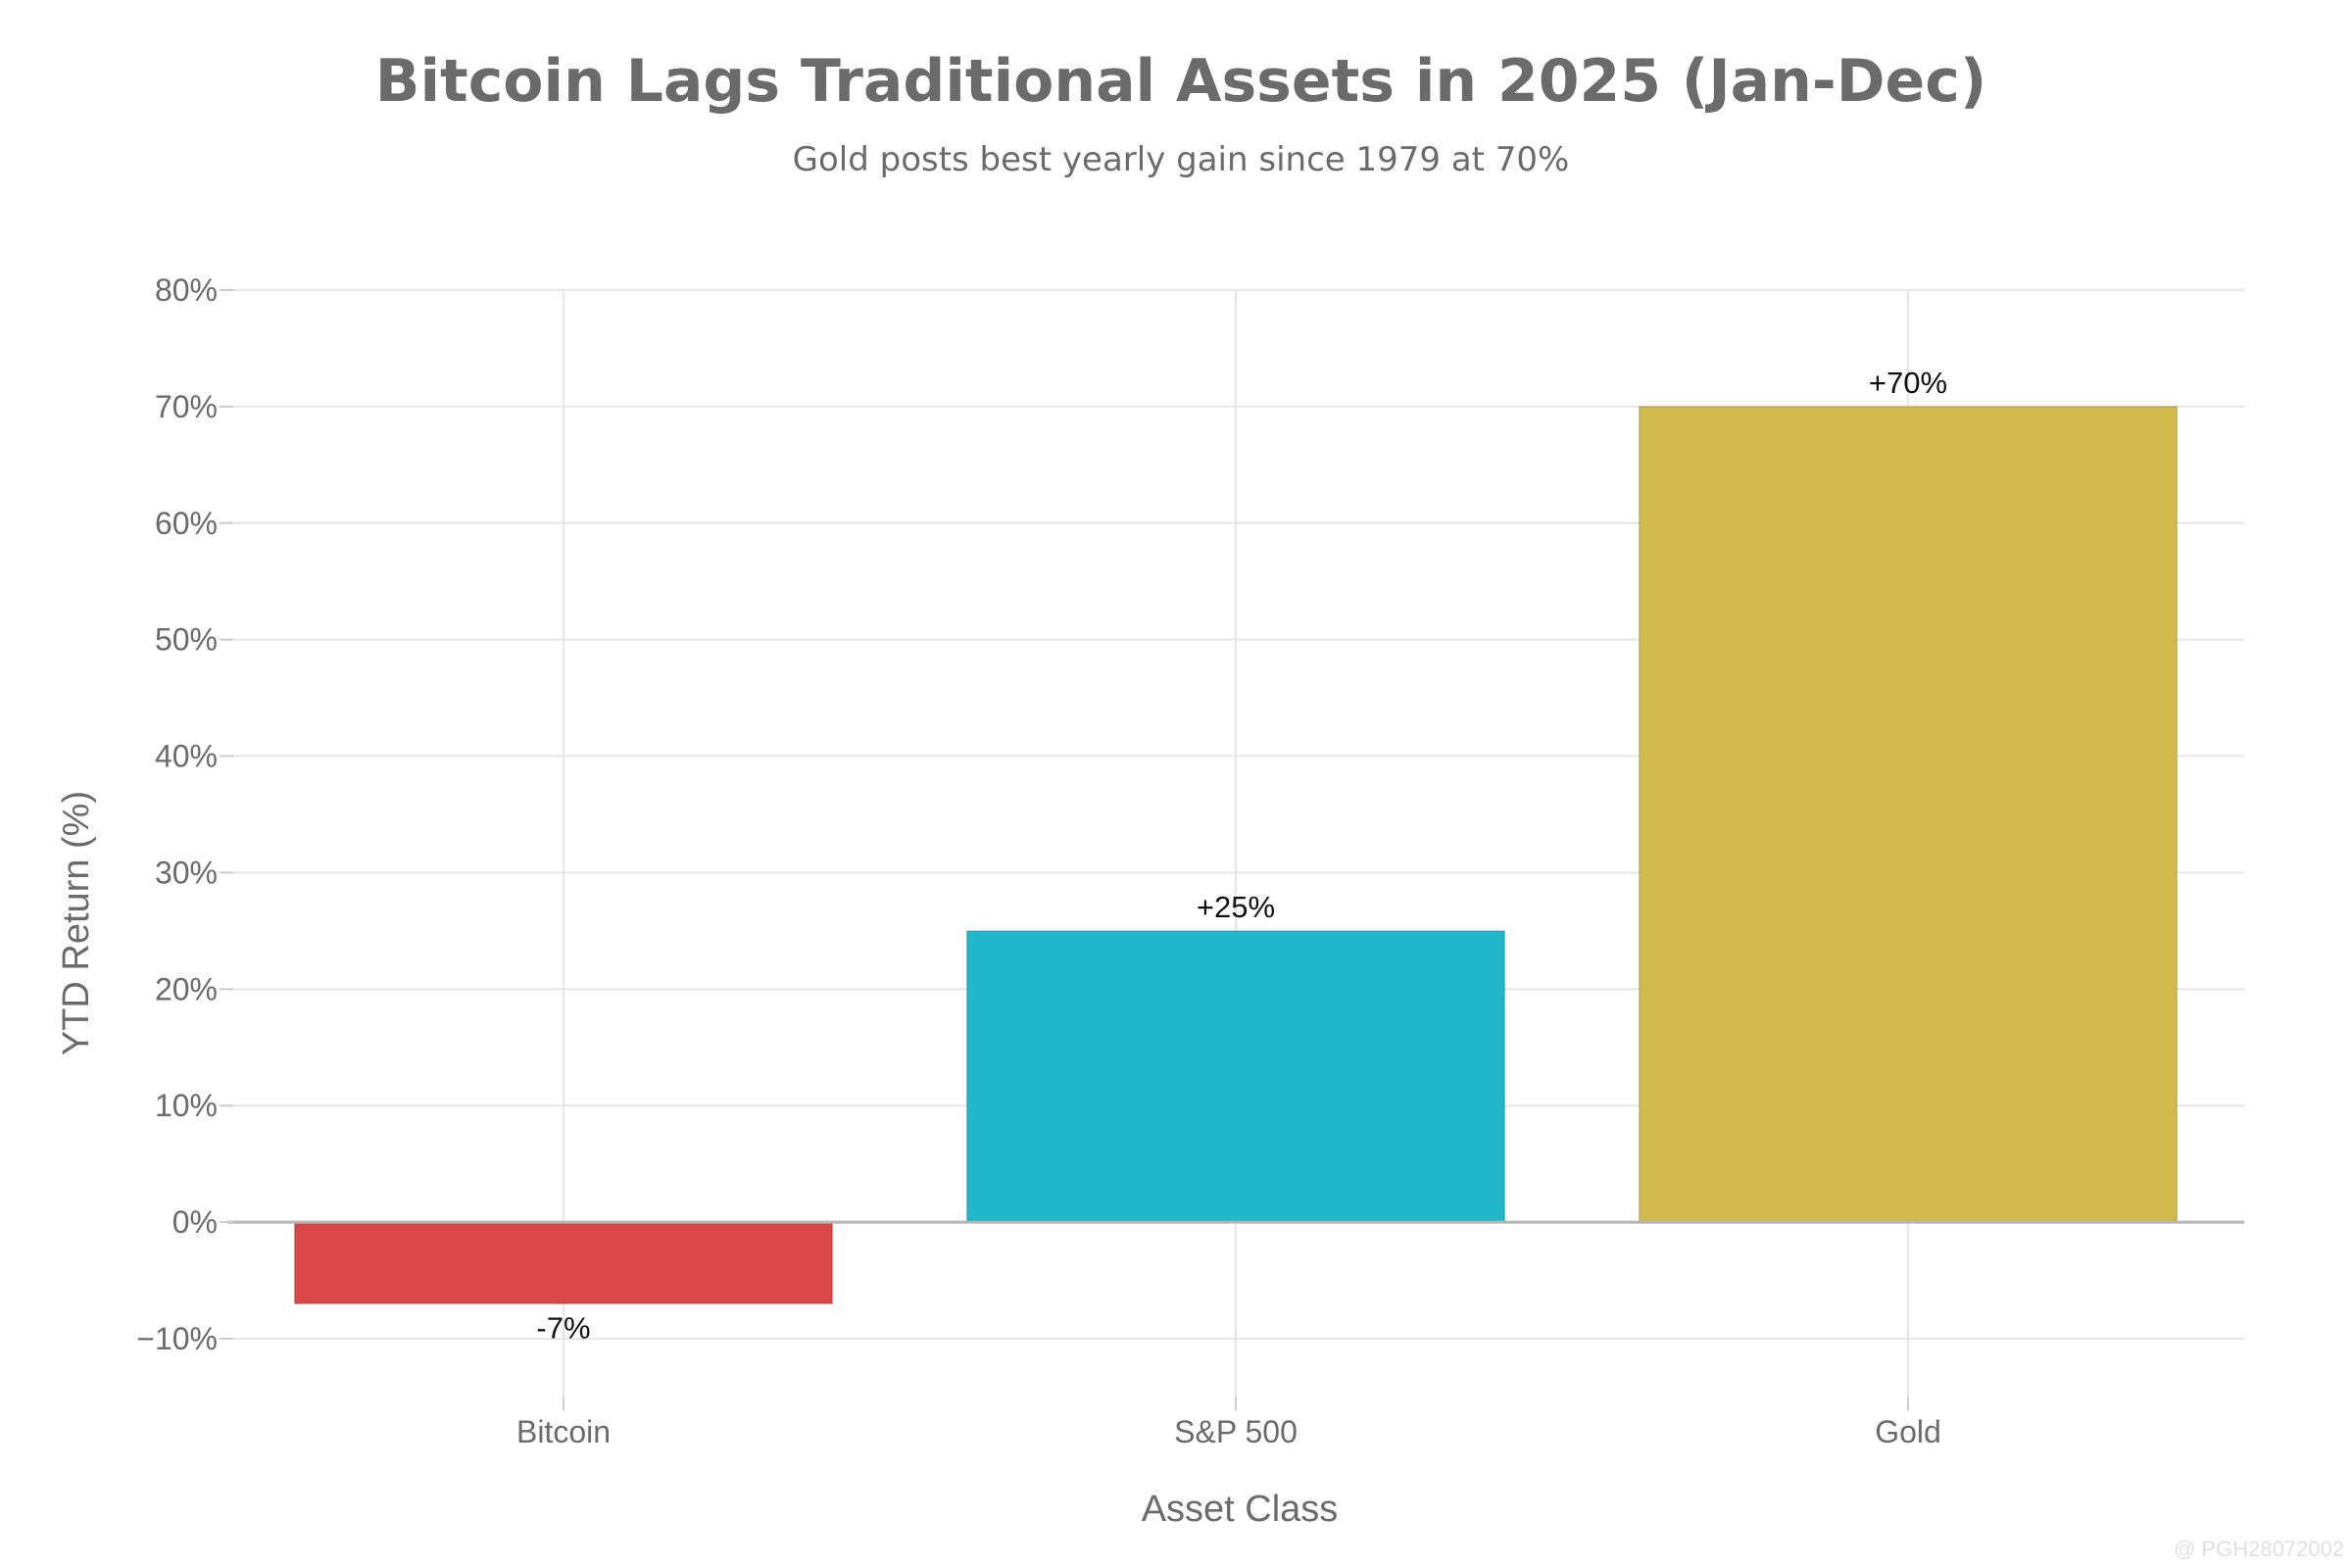 This screenshot has height=1568, width=2352. I want to click on y-tick-label: 60%, so click(186, 523).